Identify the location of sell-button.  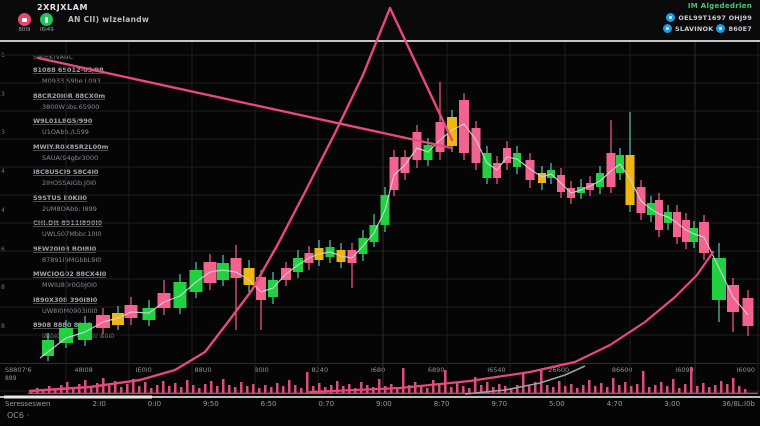
(24, 19).